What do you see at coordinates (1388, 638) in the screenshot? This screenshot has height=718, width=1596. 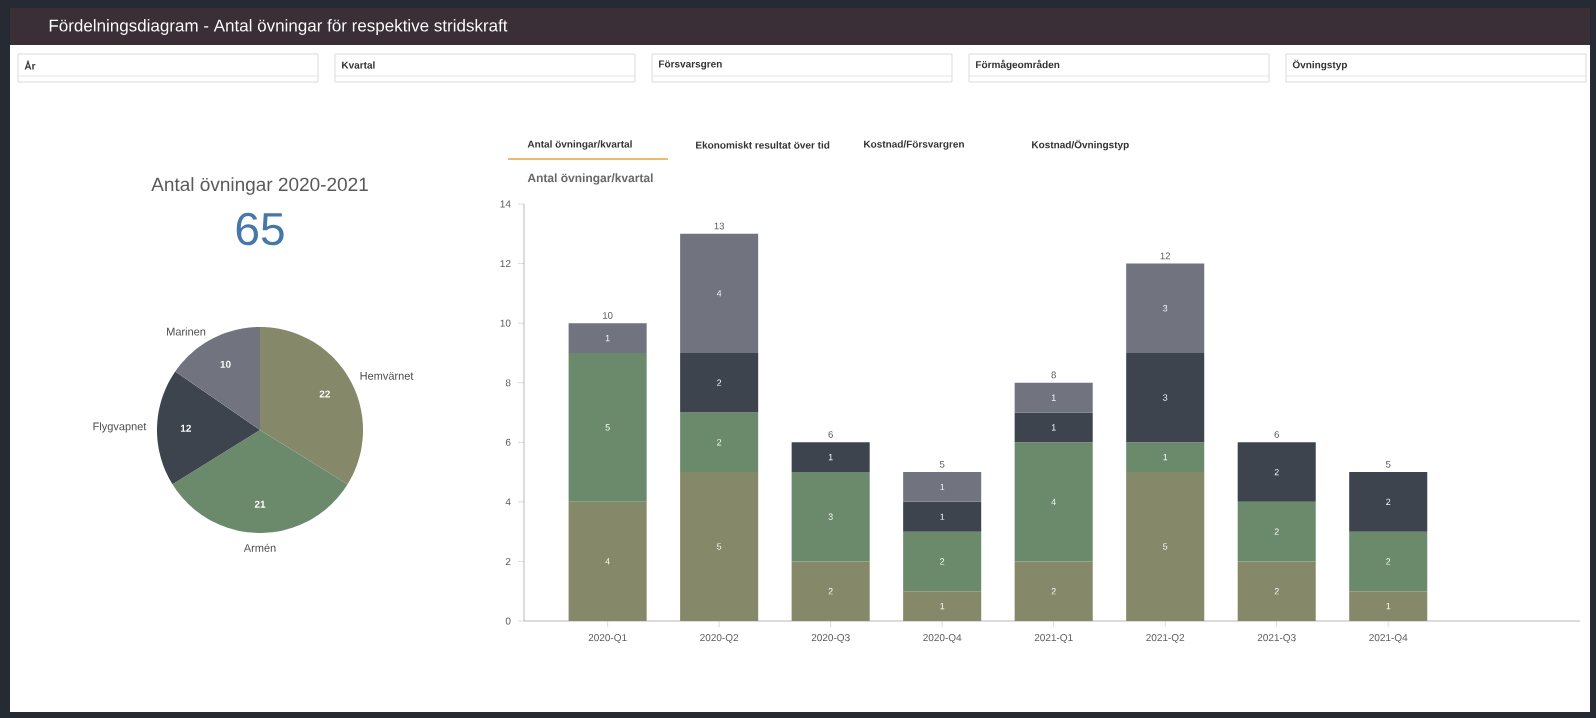 I see `x-tick-label: 2021-Q4` at bounding box center [1388, 638].